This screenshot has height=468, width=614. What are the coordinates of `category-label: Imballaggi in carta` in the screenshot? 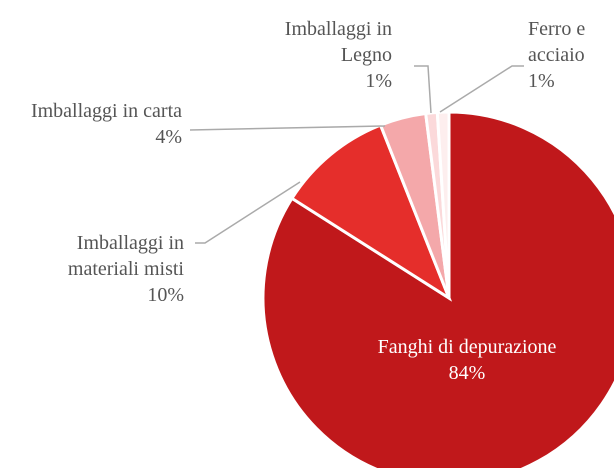 It's located at (106, 111).